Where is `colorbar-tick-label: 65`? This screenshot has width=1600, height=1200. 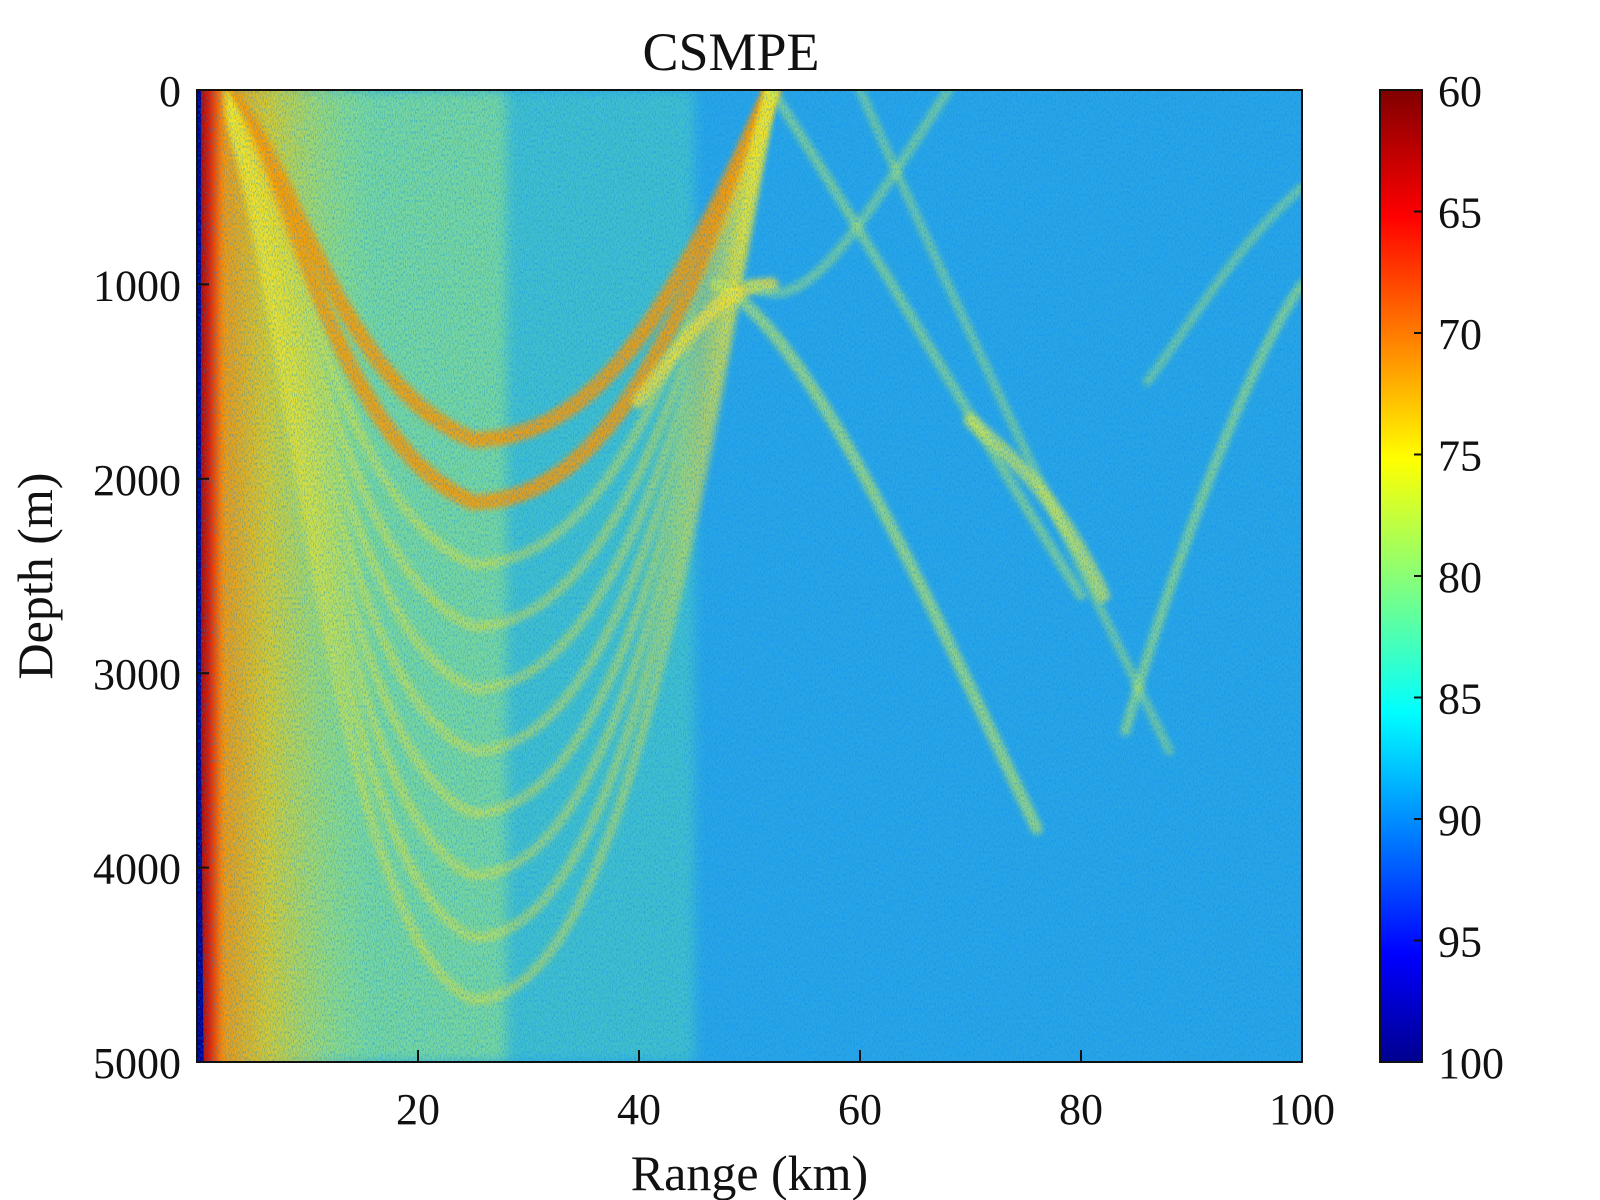
colorbar-tick-label: 65 is located at coordinates (1460, 213).